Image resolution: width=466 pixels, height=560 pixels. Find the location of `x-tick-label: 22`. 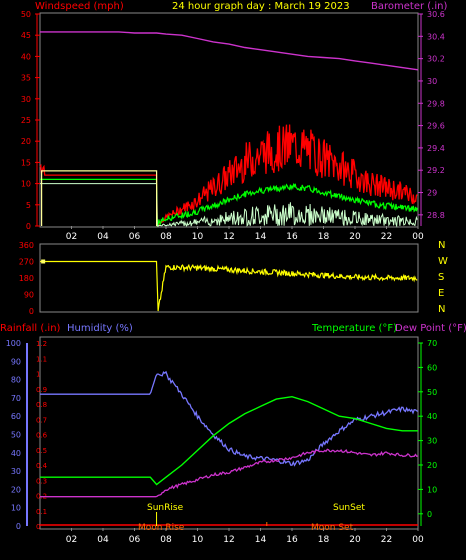

x-tick-label: 22 is located at coordinates (386, 237).